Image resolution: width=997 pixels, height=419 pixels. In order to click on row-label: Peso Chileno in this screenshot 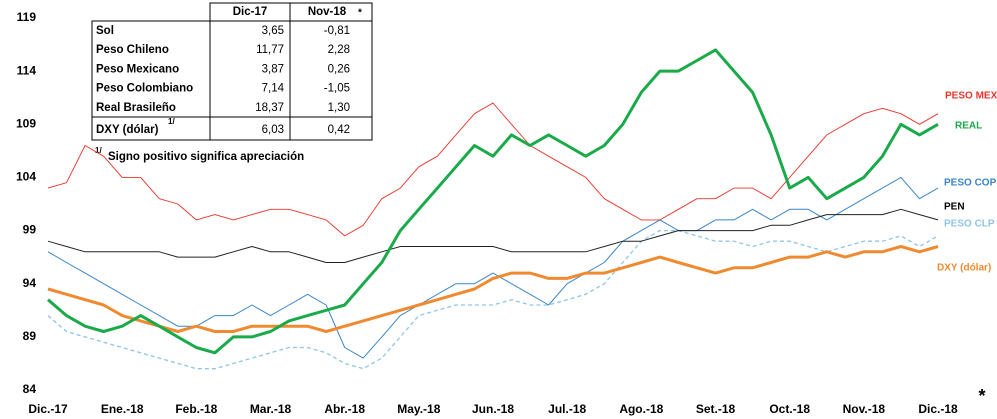, I will do `click(132, 50)`.